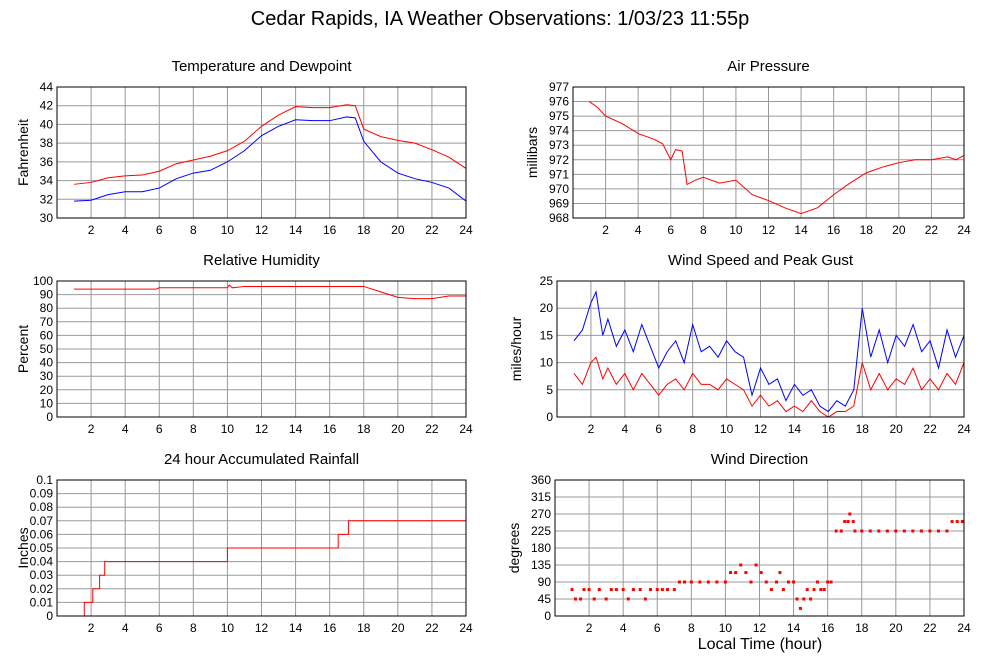 Image resolution: width=1000 pixels, height=660 pixels. I want to click on pressure-y-tick-label: 971, so click(559, 174).